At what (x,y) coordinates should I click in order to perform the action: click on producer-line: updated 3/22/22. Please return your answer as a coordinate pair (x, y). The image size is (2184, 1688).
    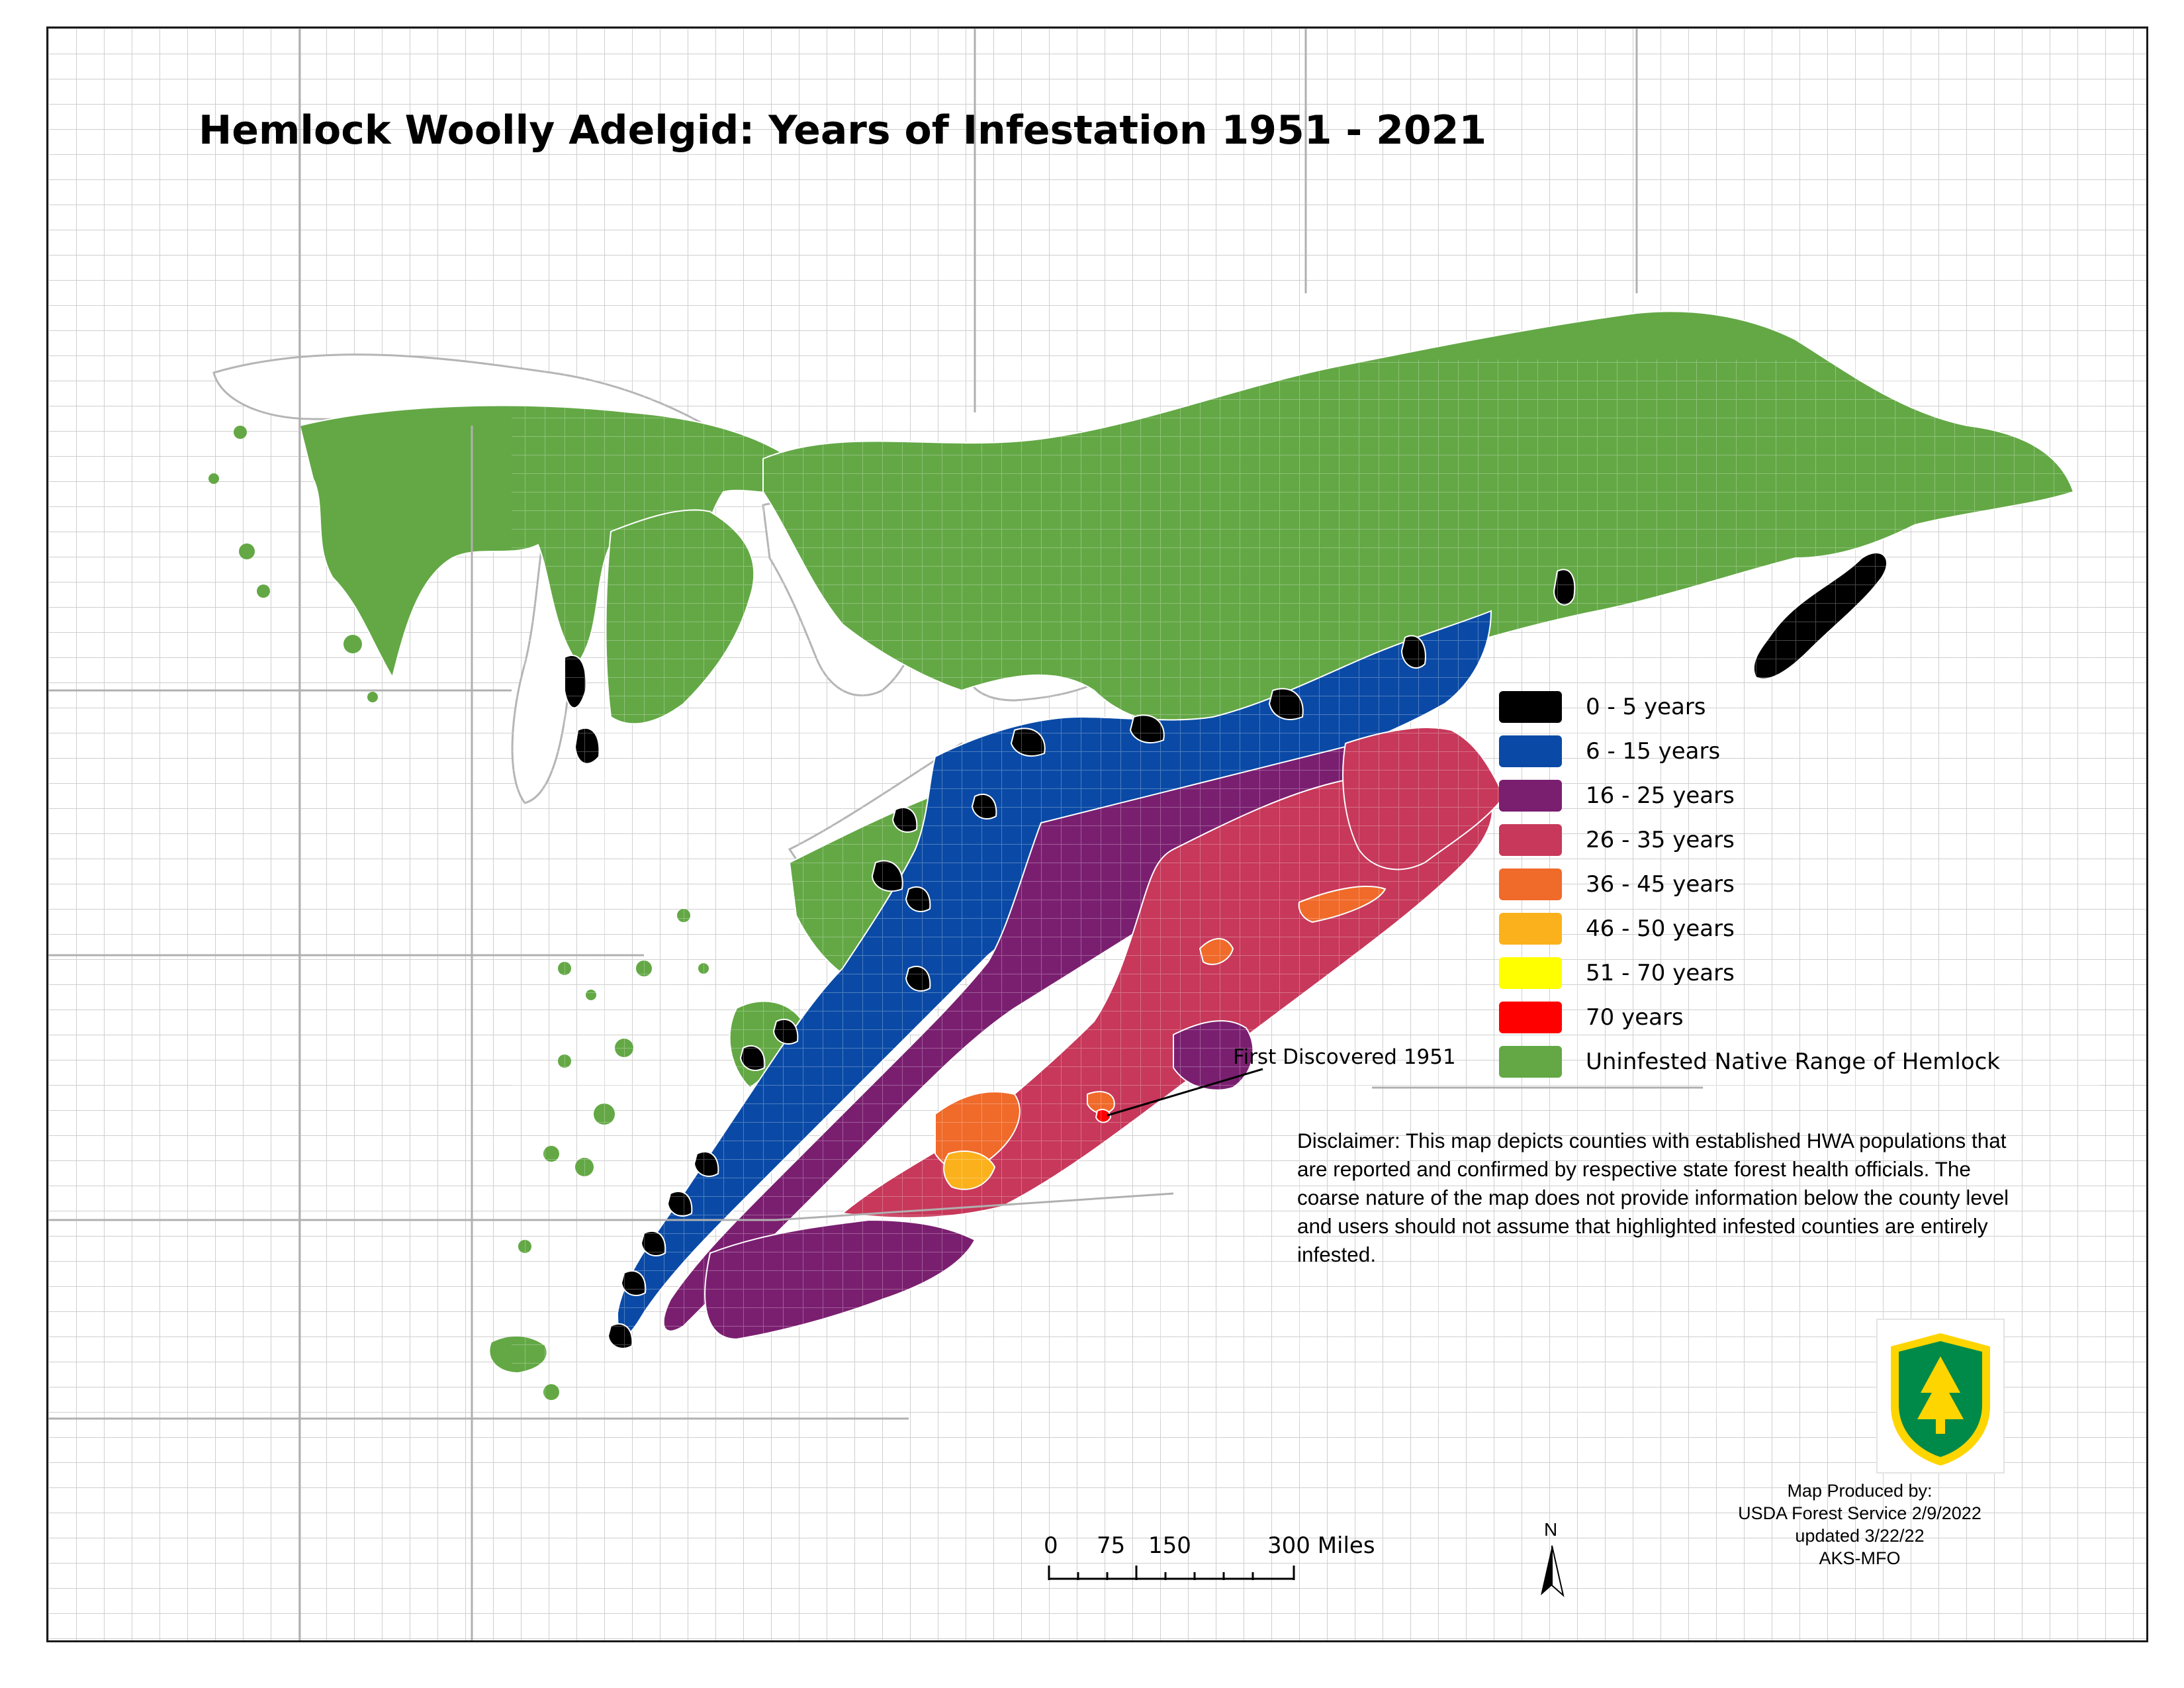
    Looking at the image, I should click on (1860, 1536).